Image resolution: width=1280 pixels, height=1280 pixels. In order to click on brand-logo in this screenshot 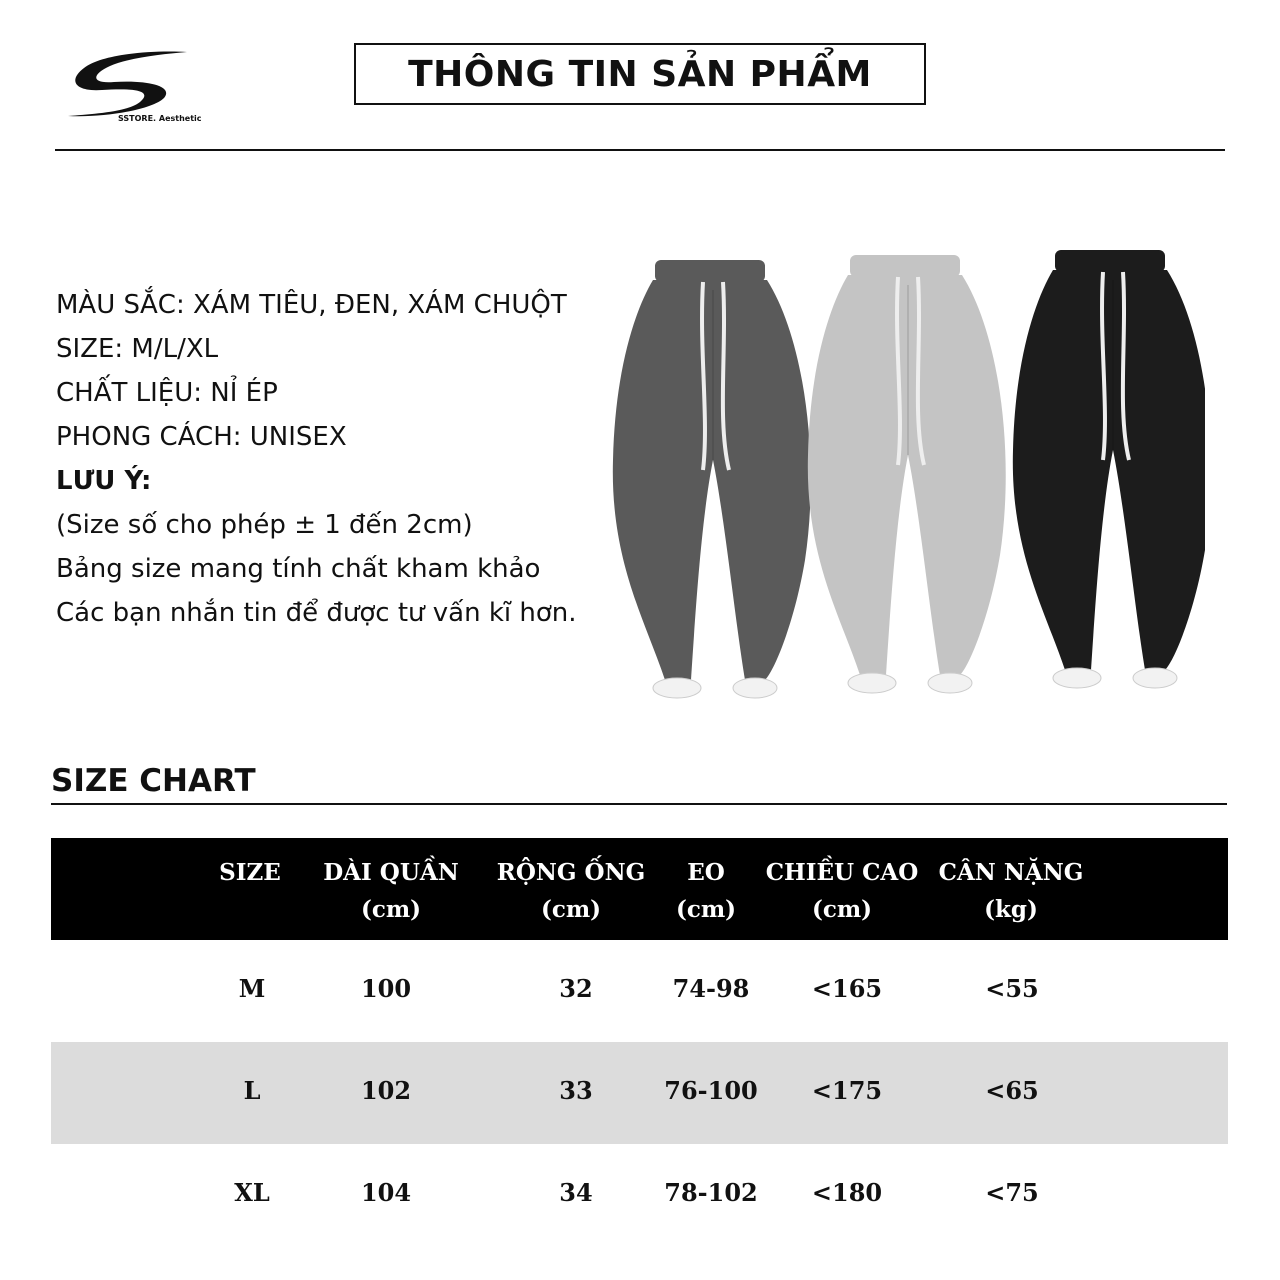, I will do `click(127, 84)`.